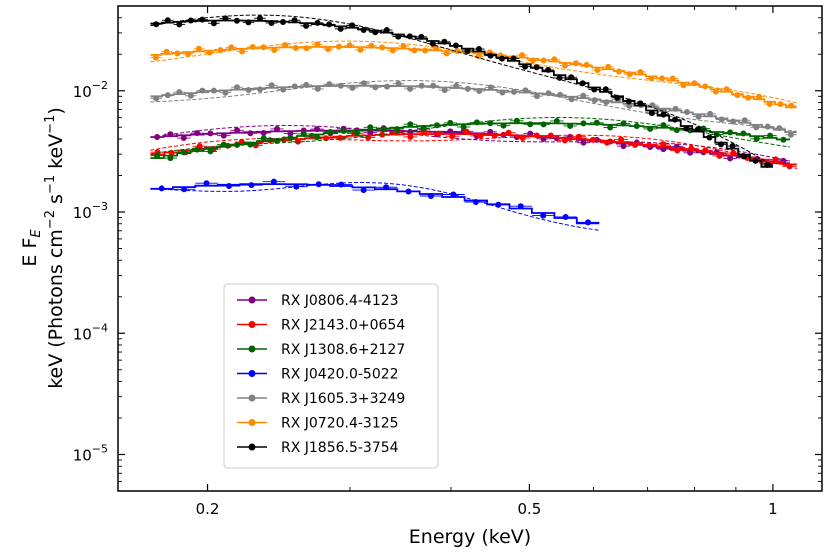 This screenshot has height=556, width=830. I want to click on svg-text: keV (Photons cm−2 s−1 keV−1), so click(55, 248).